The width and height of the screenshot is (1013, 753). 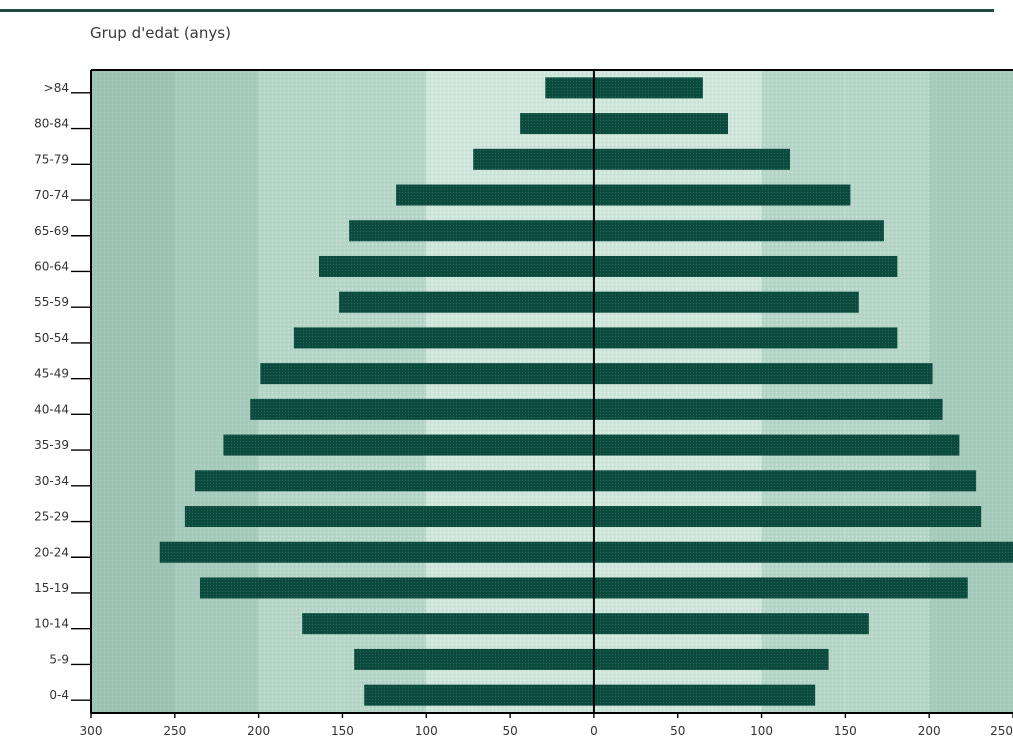 What do you see at coordinates (51, 124) in the screenshot?
I see `y-tick-label: 80-84` at bounding box center [51, 124].